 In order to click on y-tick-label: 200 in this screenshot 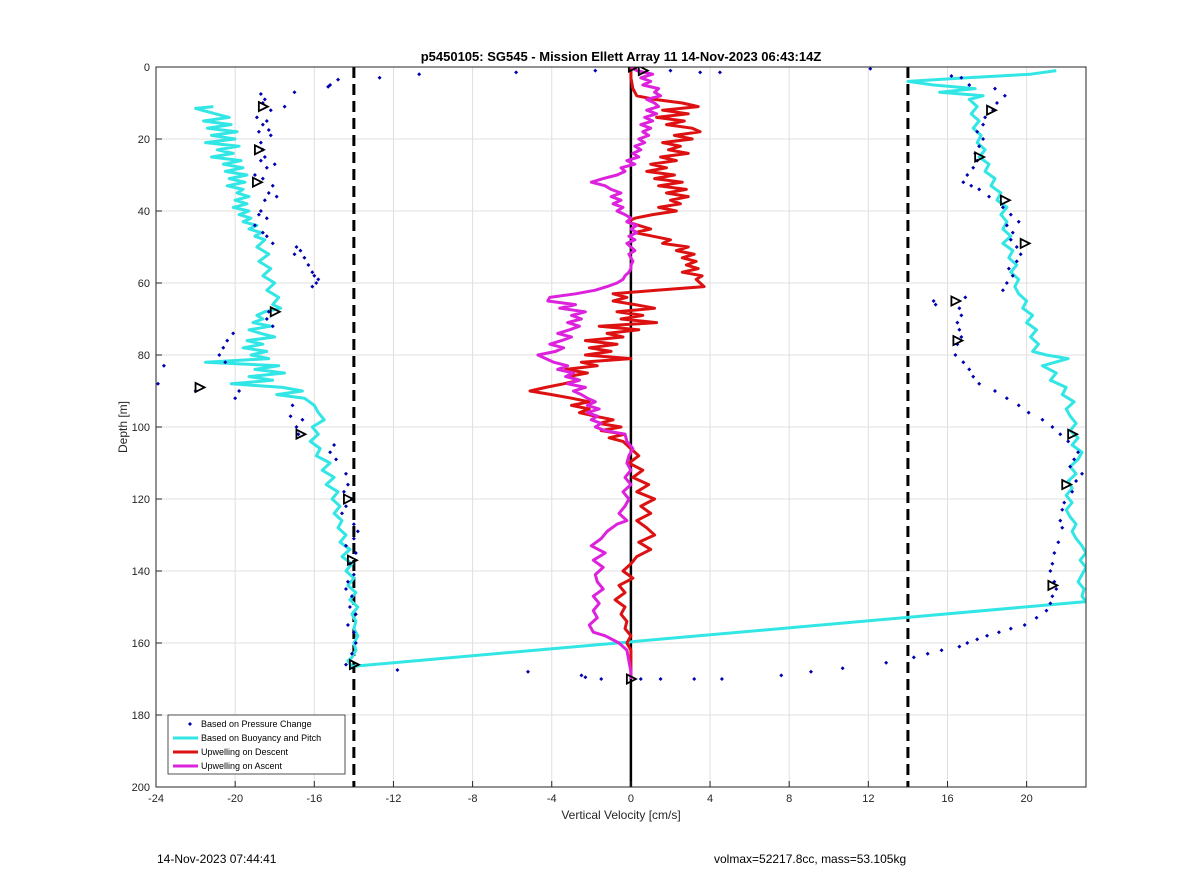, I will do `click(141, 788)`.